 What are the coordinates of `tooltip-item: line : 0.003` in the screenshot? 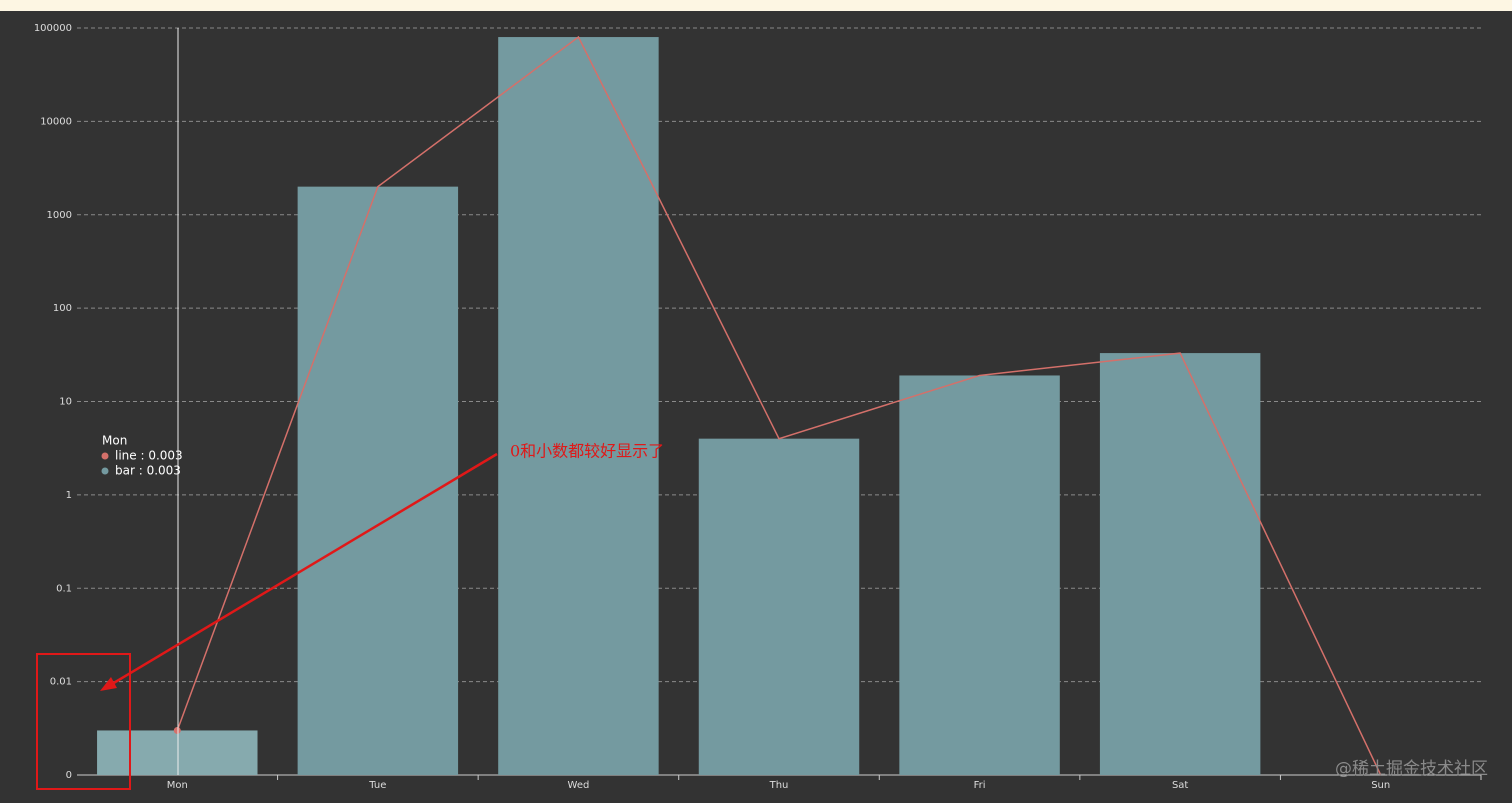 It's located at (149, 456).